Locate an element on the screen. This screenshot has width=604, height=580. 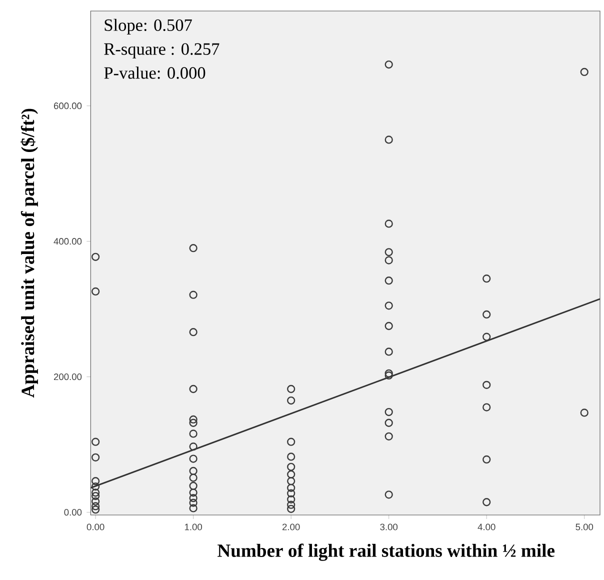
x-tick-label: 2.00 is located at coordinates (291, 527).